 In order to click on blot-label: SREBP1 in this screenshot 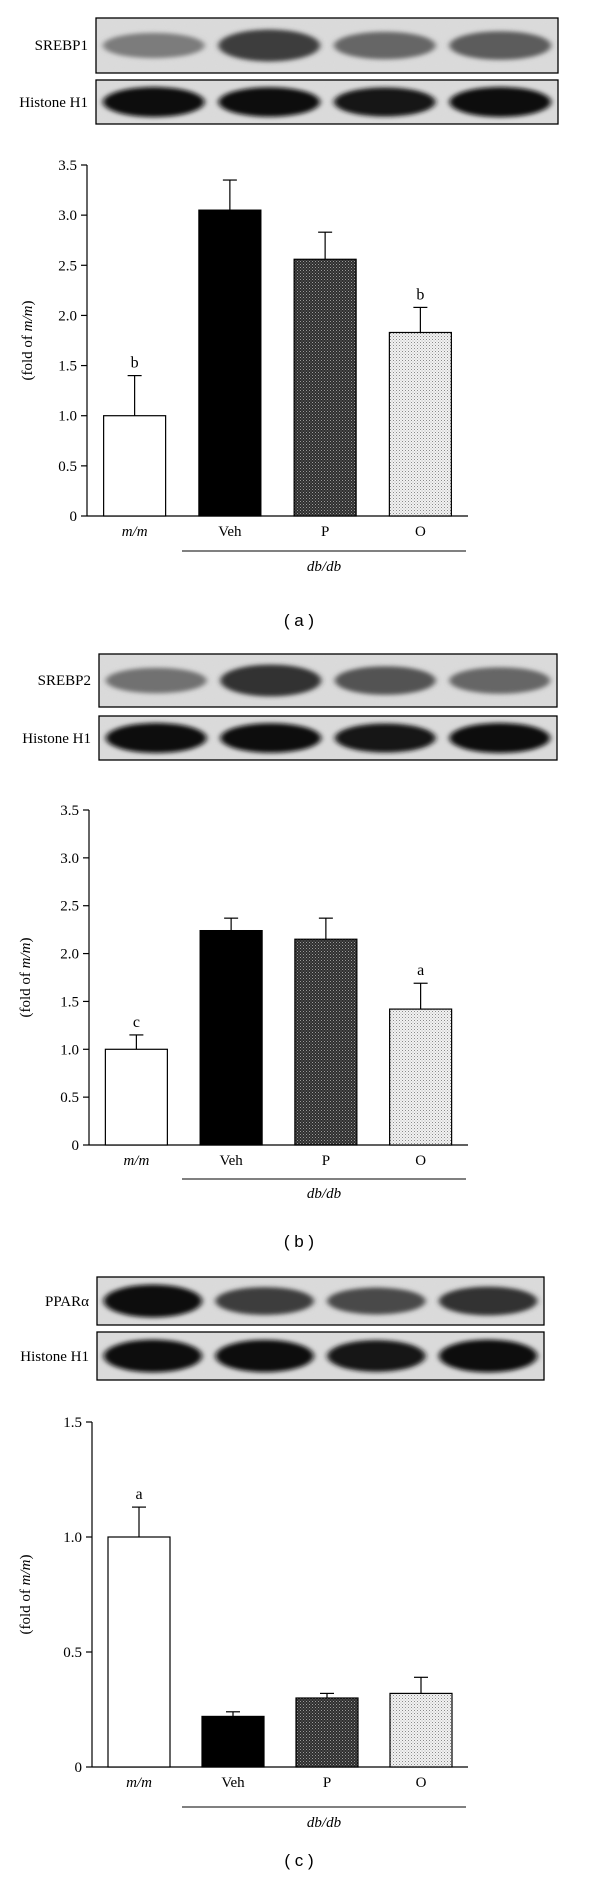, I will do `click(61, 46)`.